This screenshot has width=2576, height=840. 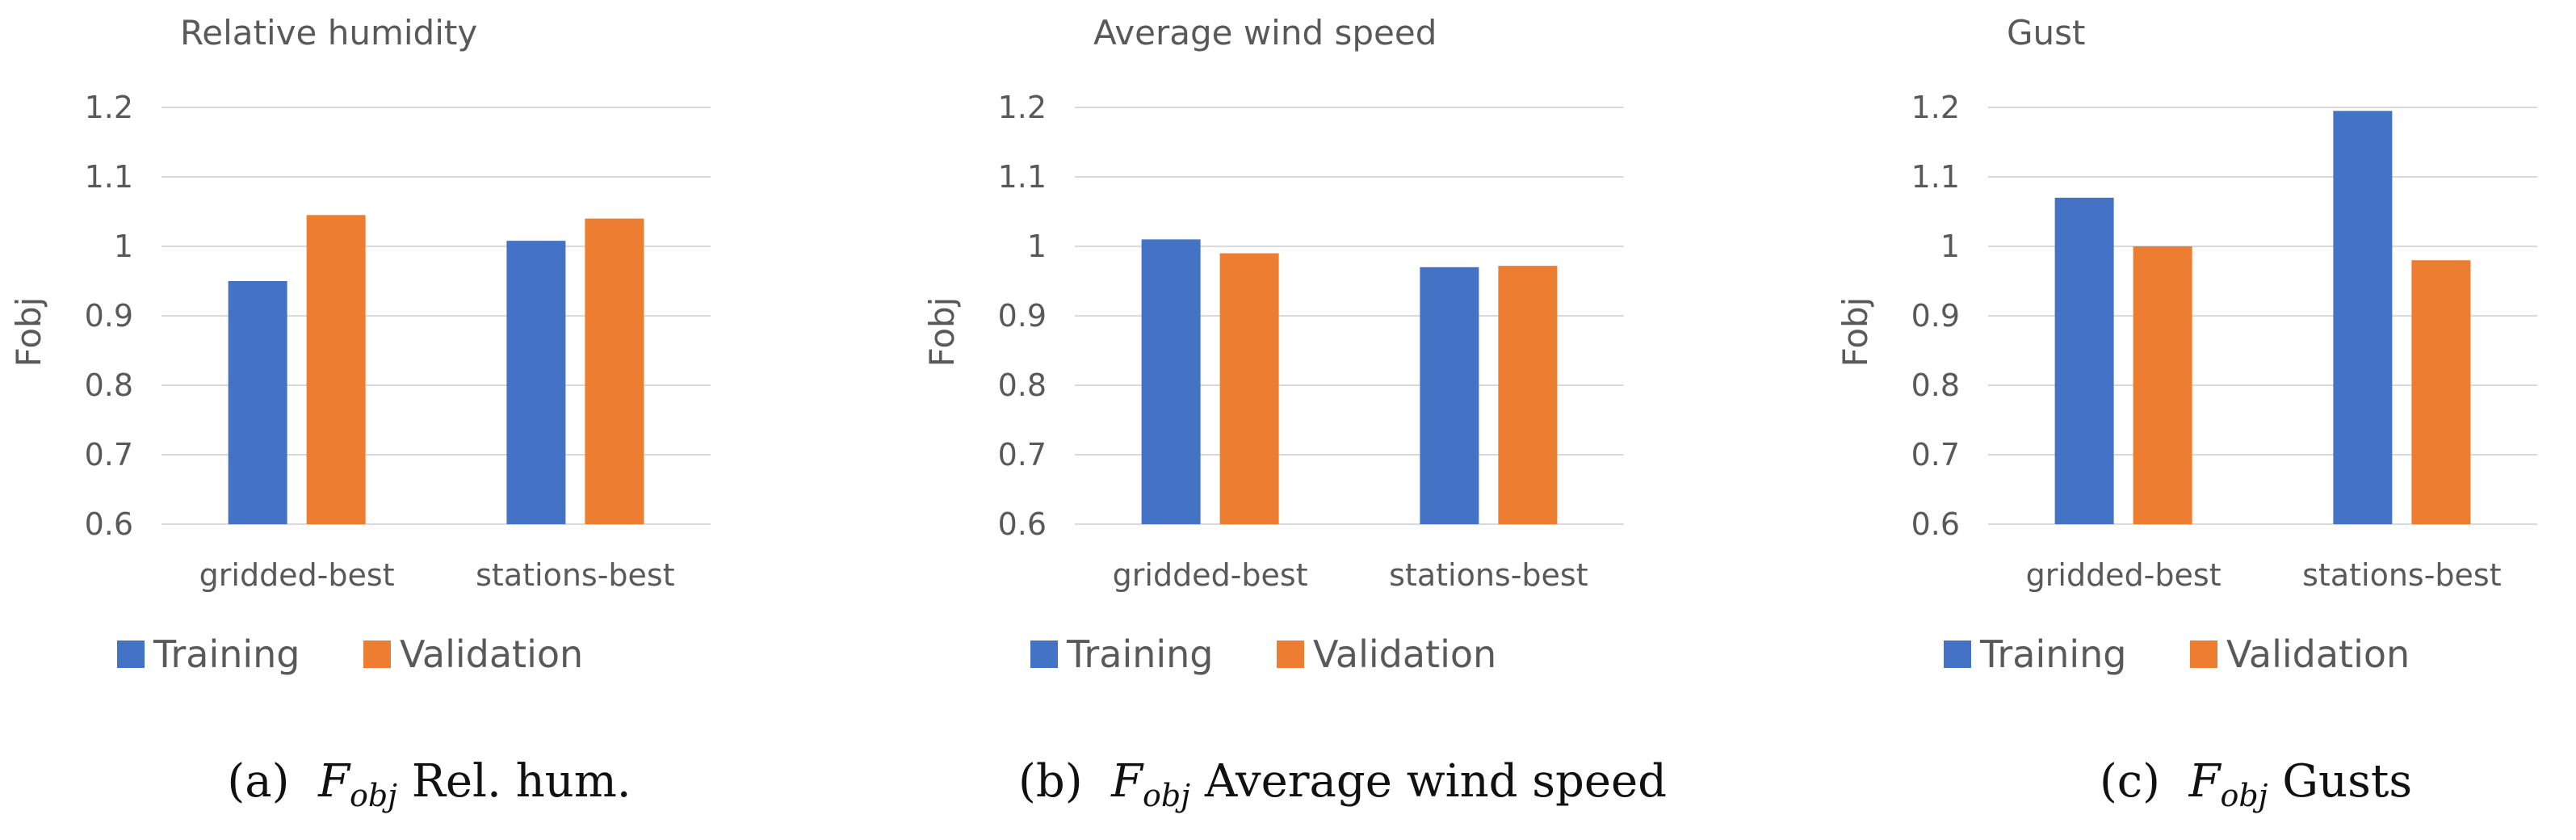 I want to click on figure-caption: (c) Fobj Gusts, so click(x=2201, y=783).